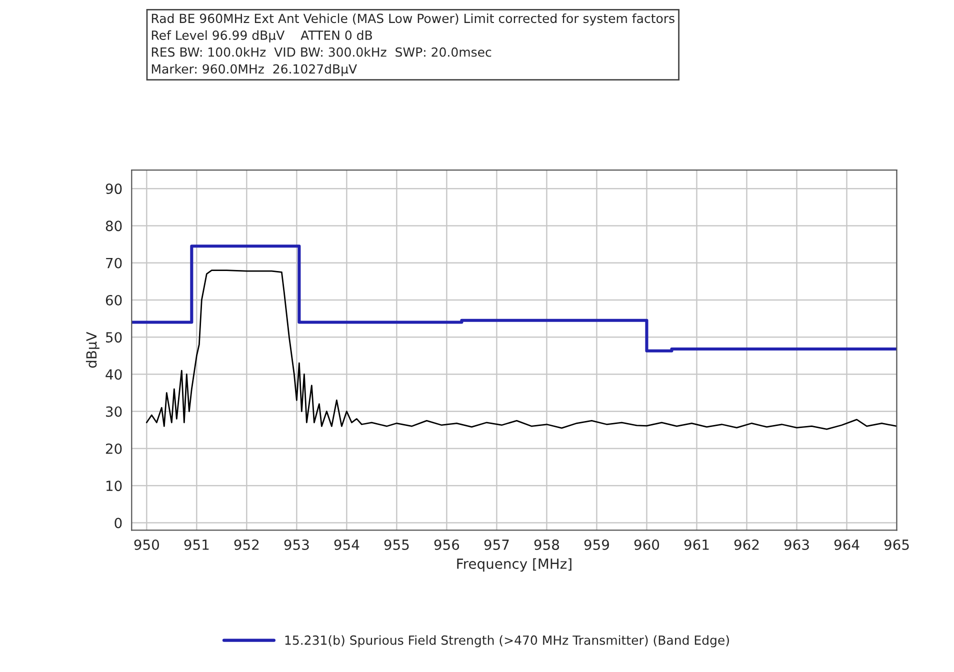  What do you see at coordinates (647, 544) in the screenshot?
I see `x-tick-label: 960` at bounding box center [647, 544].